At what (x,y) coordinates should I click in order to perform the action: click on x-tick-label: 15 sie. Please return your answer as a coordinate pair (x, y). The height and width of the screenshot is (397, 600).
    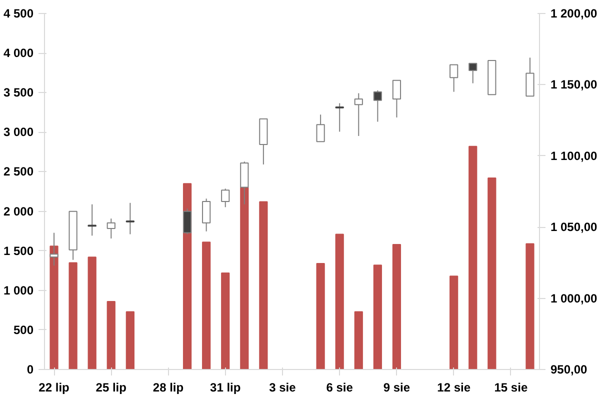
    Looking at the image, I should click on (511, 387).